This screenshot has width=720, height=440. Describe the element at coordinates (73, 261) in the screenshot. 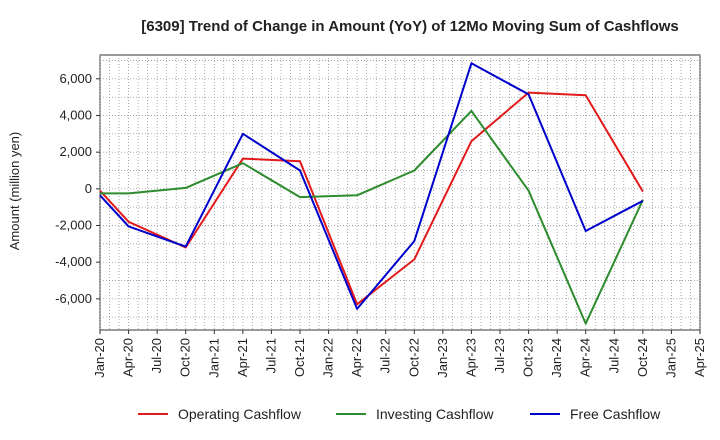

I see `y-tick-label: -4,000` at that location.